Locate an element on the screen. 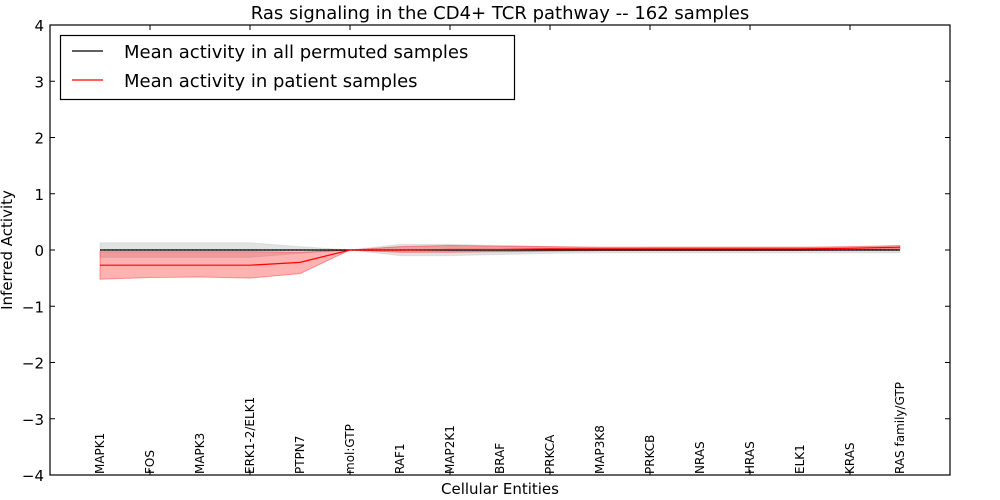  x-tick-label: RAS family/GTP is located at coordinates (900, 428).